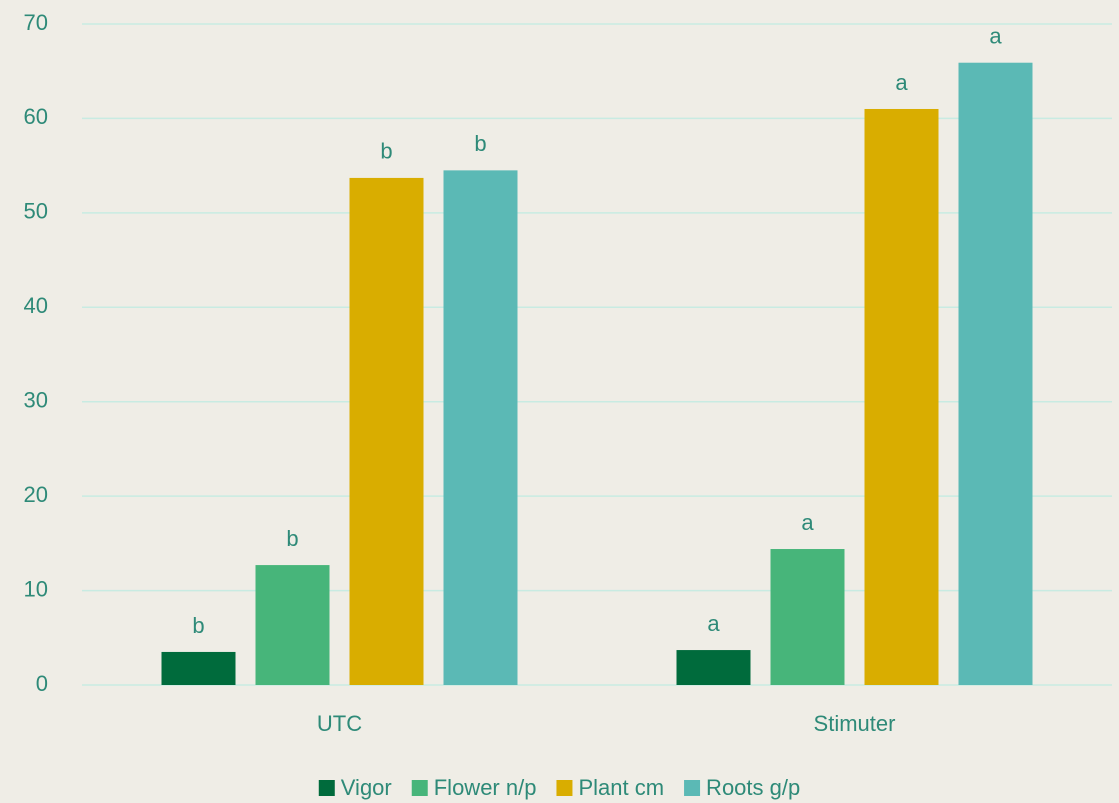  What do you see at coordinates (339, 723) in the screenshot?
I see `x-tick-label: UTC` at bounding box center [339, 723].